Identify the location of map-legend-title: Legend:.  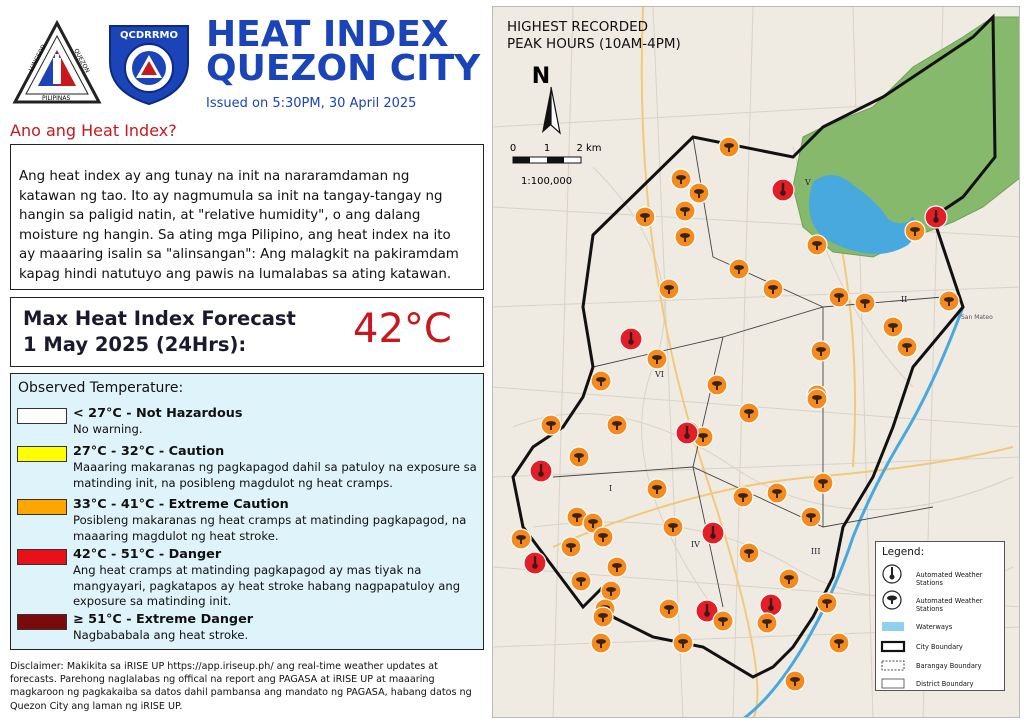
(903, 552).